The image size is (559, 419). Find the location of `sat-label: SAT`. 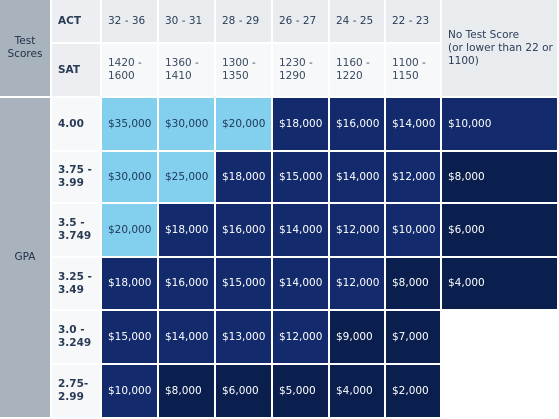

sat-label: SAT is located at coordinates (77, 71).